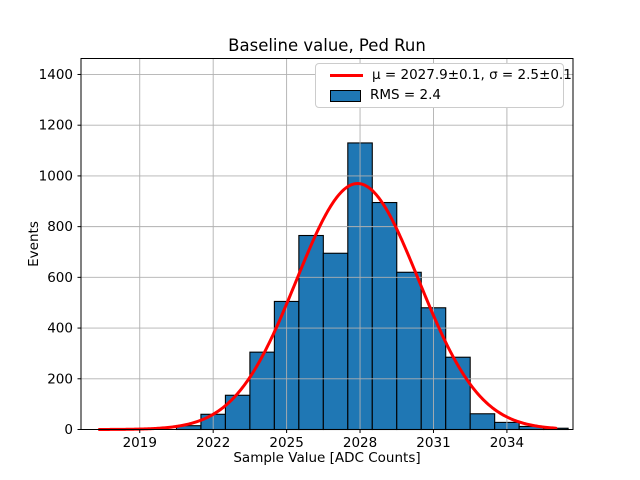  Describe the element at coordinates (60, 227) in the screenshot. I see `y-tick-label: 800` at that location.